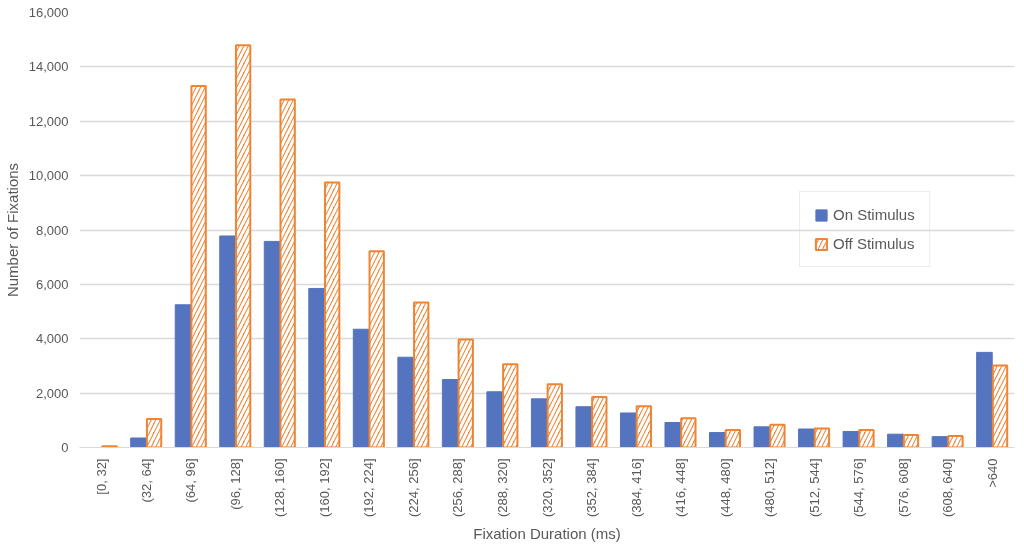  What do you see at coordinates (191, 480) in the screenshot?
I see `x-tick-label: (64, 96]` at bounding box center [191, 480].